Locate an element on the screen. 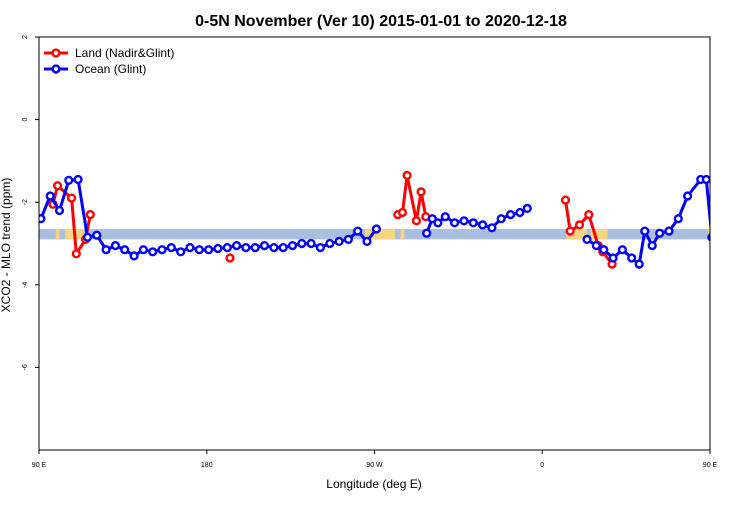 This screenshot has width=750, height=505. x-axis: 90 E 180 90 W 0 90 E is located at coordinates (375, 459).